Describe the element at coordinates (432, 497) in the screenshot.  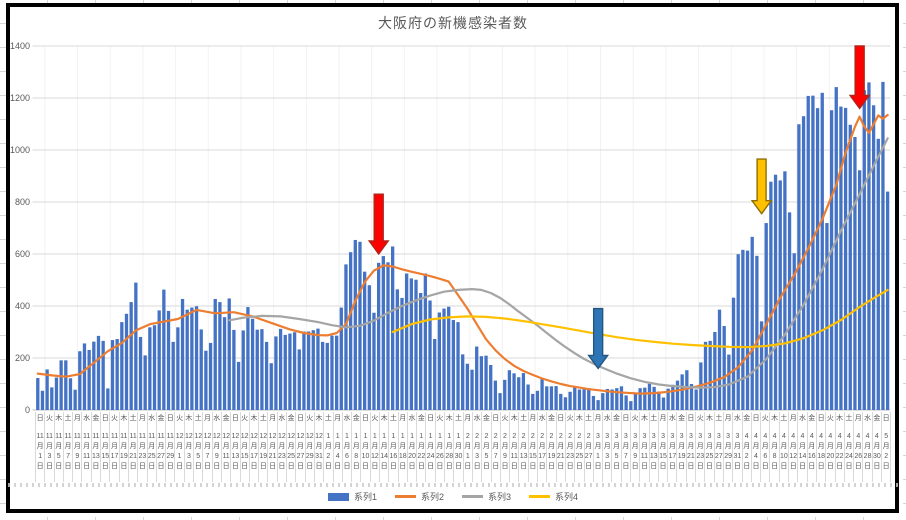
I see `legend-label-series2: 系列2` at that location.